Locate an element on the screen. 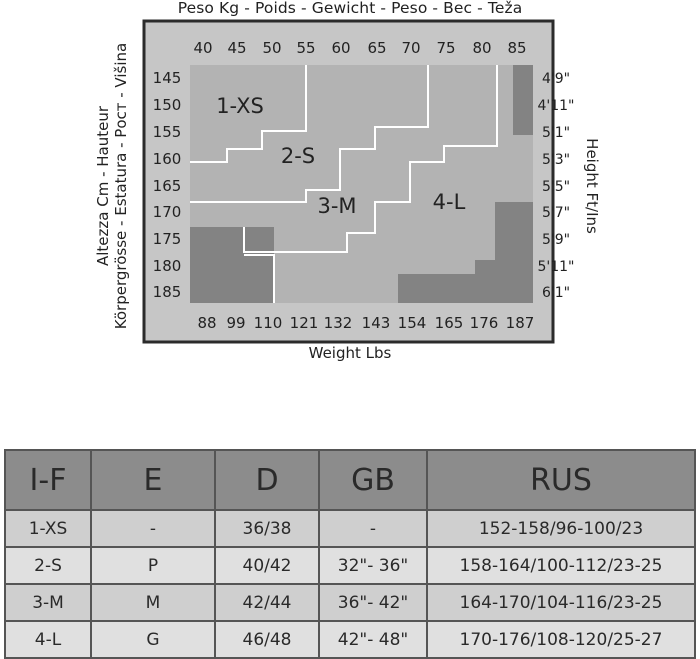 The image size is (700, 659). kg-tick-label: 50 is located at coordinates (271, 48).